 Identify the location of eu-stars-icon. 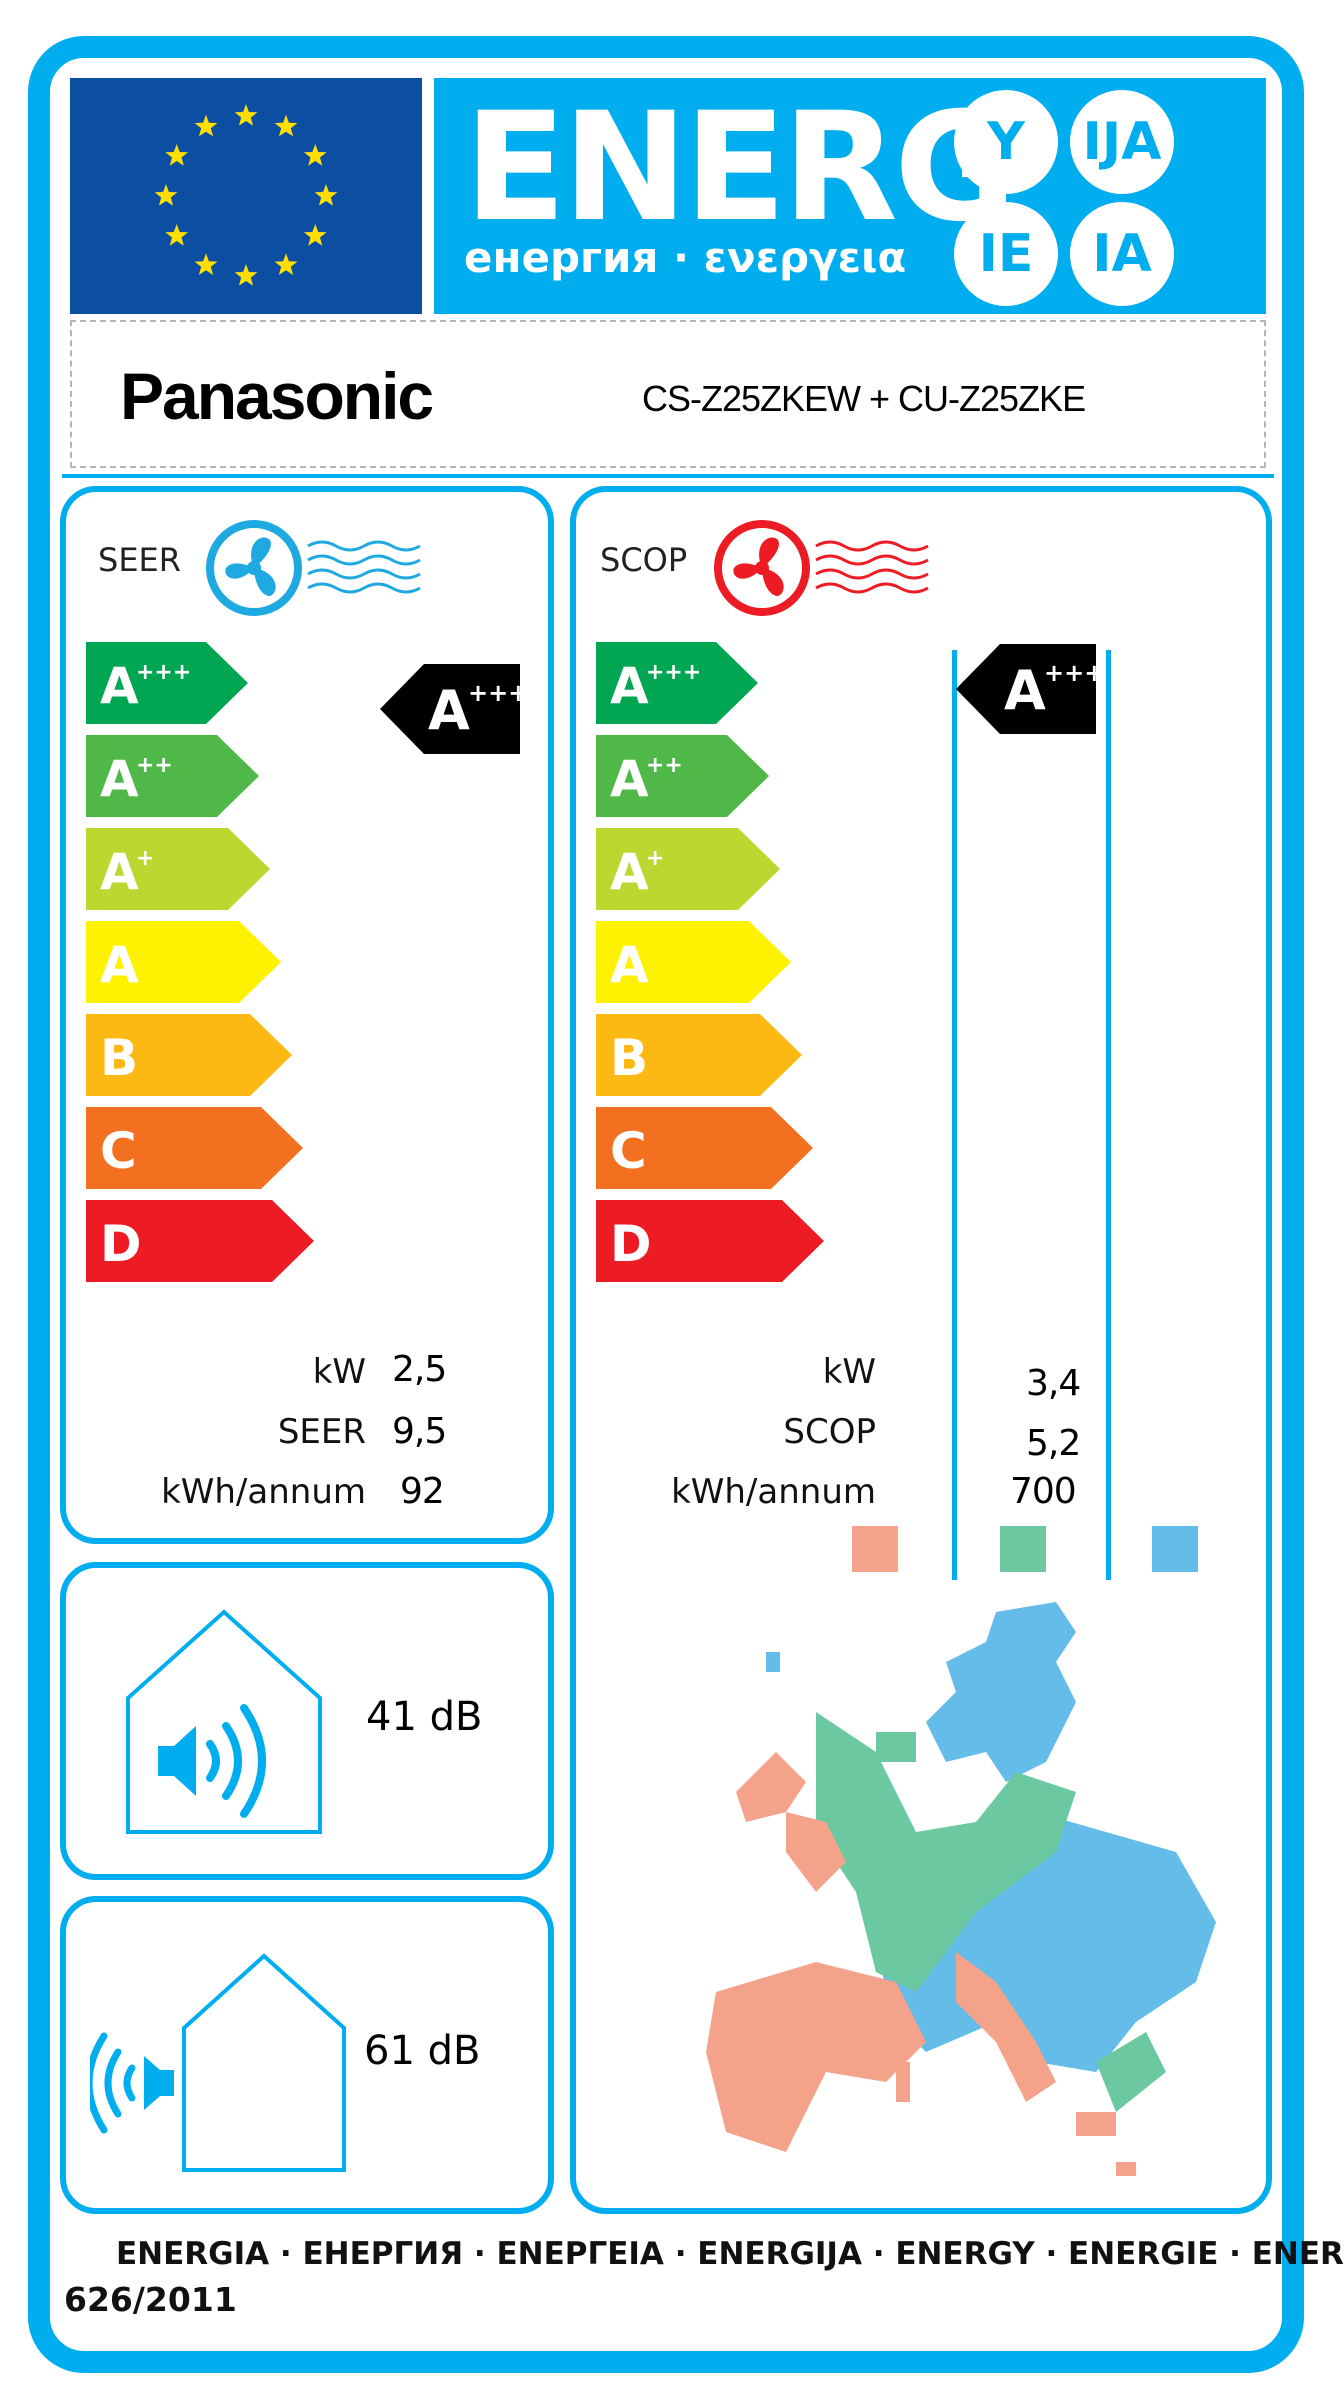
(246, 195).